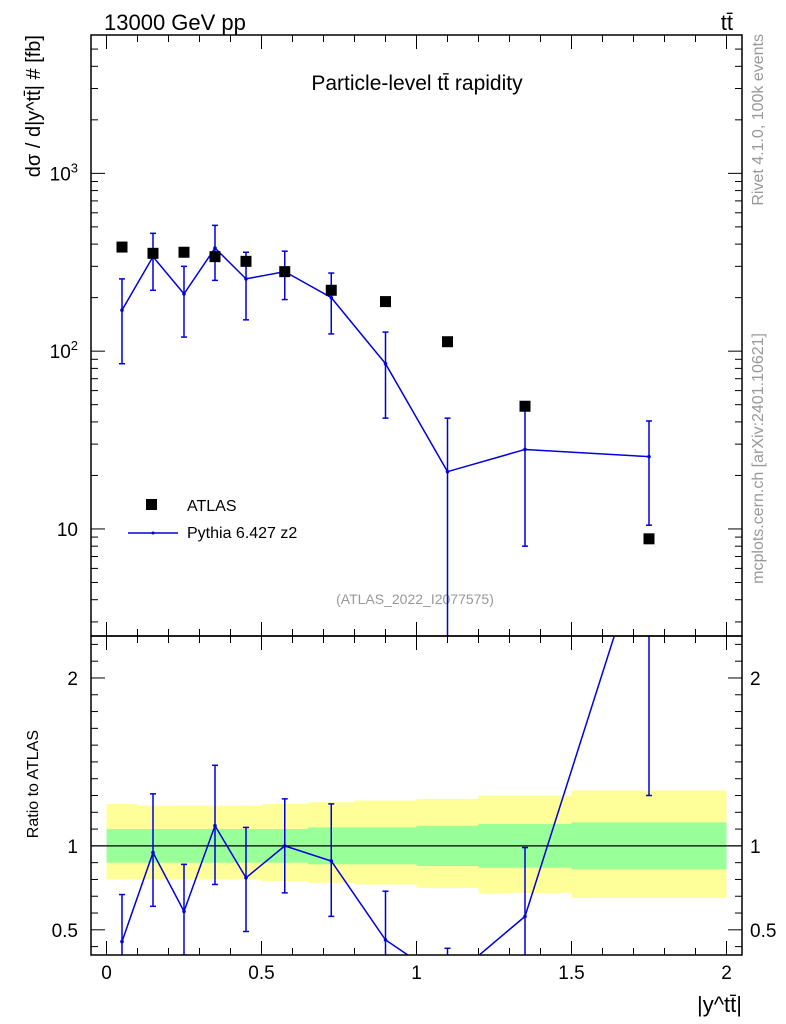  What do you see at coordinates (417, 83) in the screenshot?
I see `main-title: Particle-level tt̄ rapidity` at bounding box center [417, 83].